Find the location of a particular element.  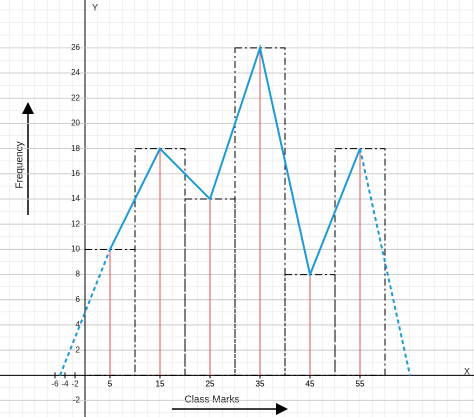

class-mark-label: 15 is located at coordinates (160, 384).